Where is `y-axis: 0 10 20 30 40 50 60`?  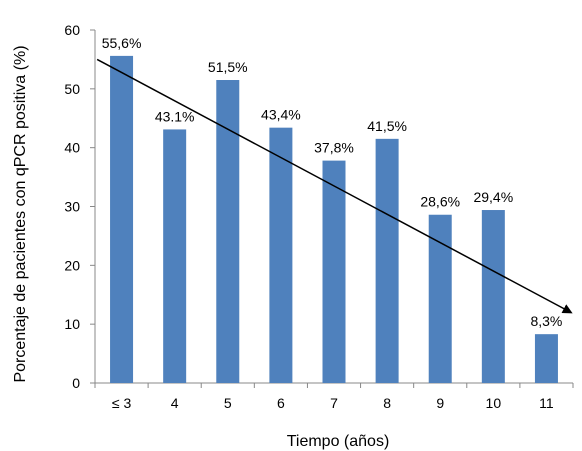 y-axis: 0 10 20 30 40 50 60 is located at coordinates (80, 206).